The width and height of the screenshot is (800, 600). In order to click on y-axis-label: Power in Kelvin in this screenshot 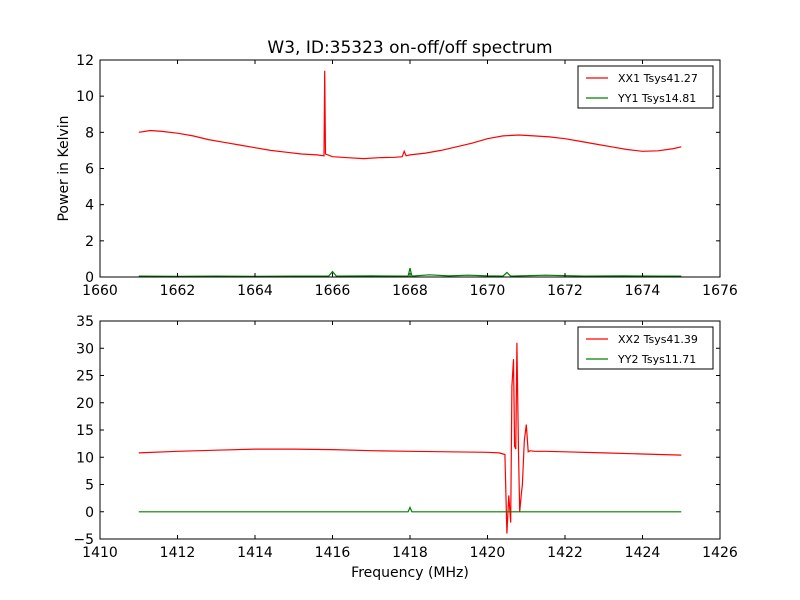, I will do `click(64, 168)`.